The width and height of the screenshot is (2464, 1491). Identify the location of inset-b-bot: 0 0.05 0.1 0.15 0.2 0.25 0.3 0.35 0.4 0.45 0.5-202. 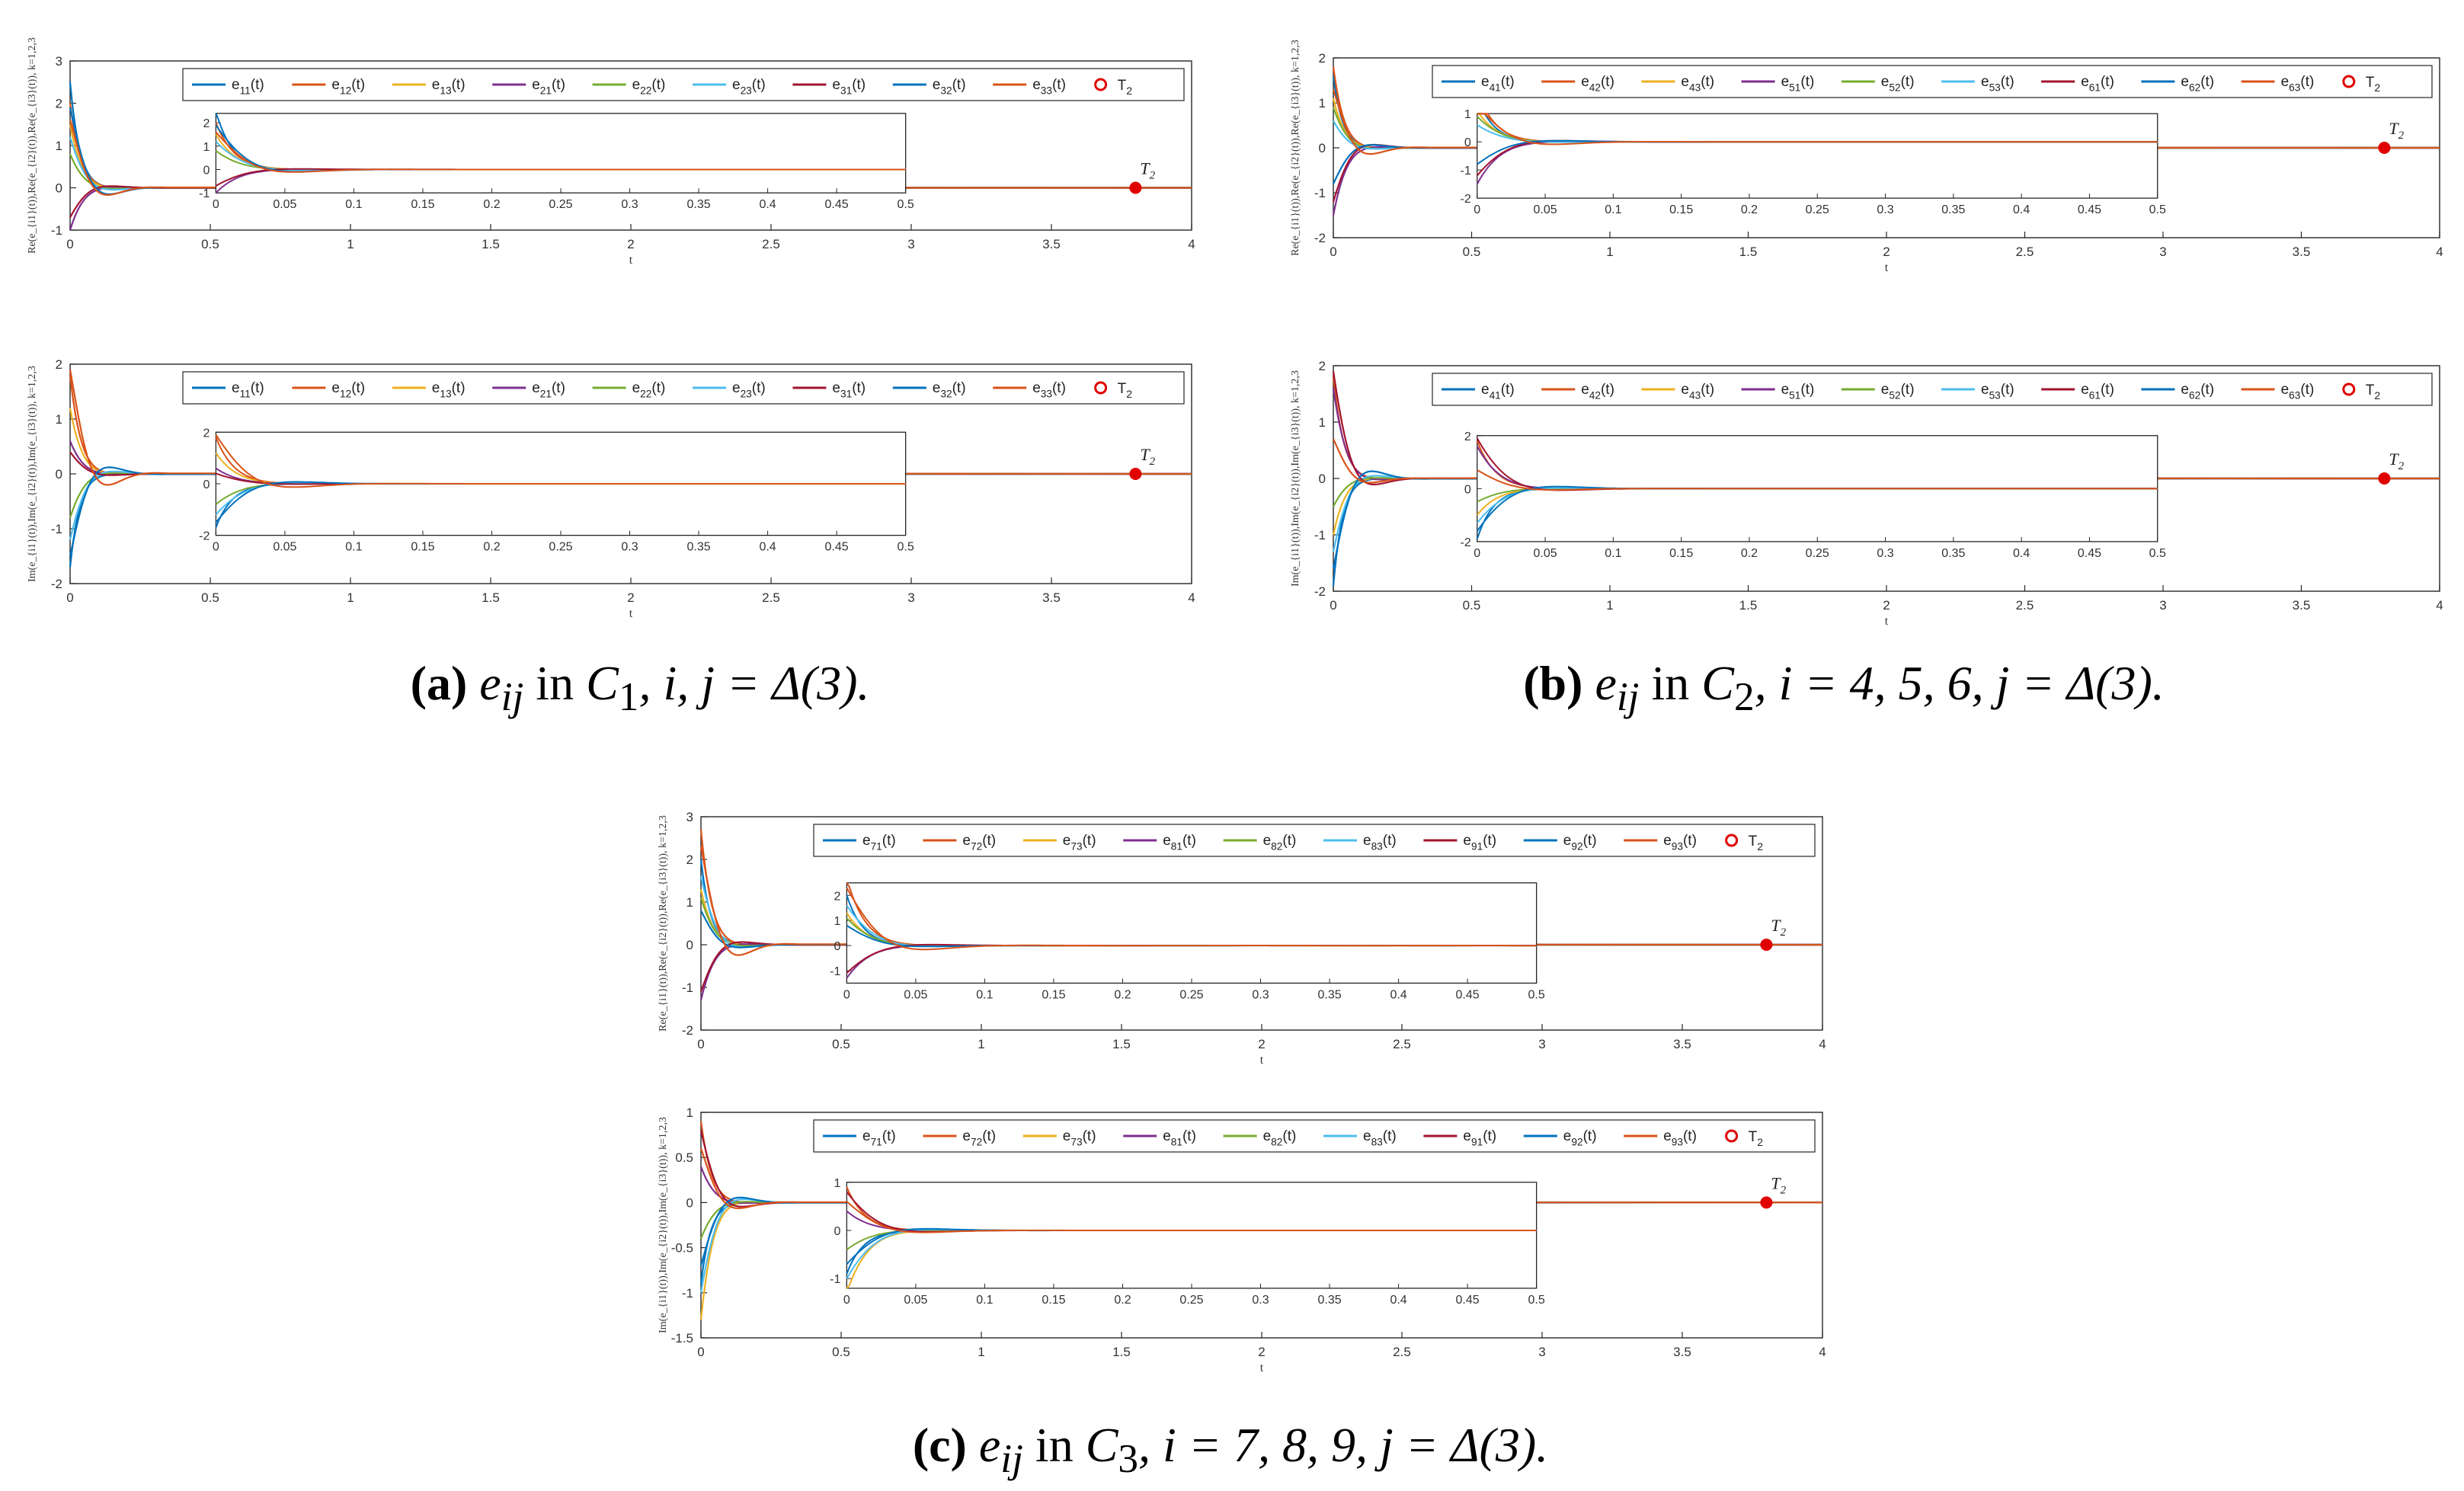
(1813, 495).